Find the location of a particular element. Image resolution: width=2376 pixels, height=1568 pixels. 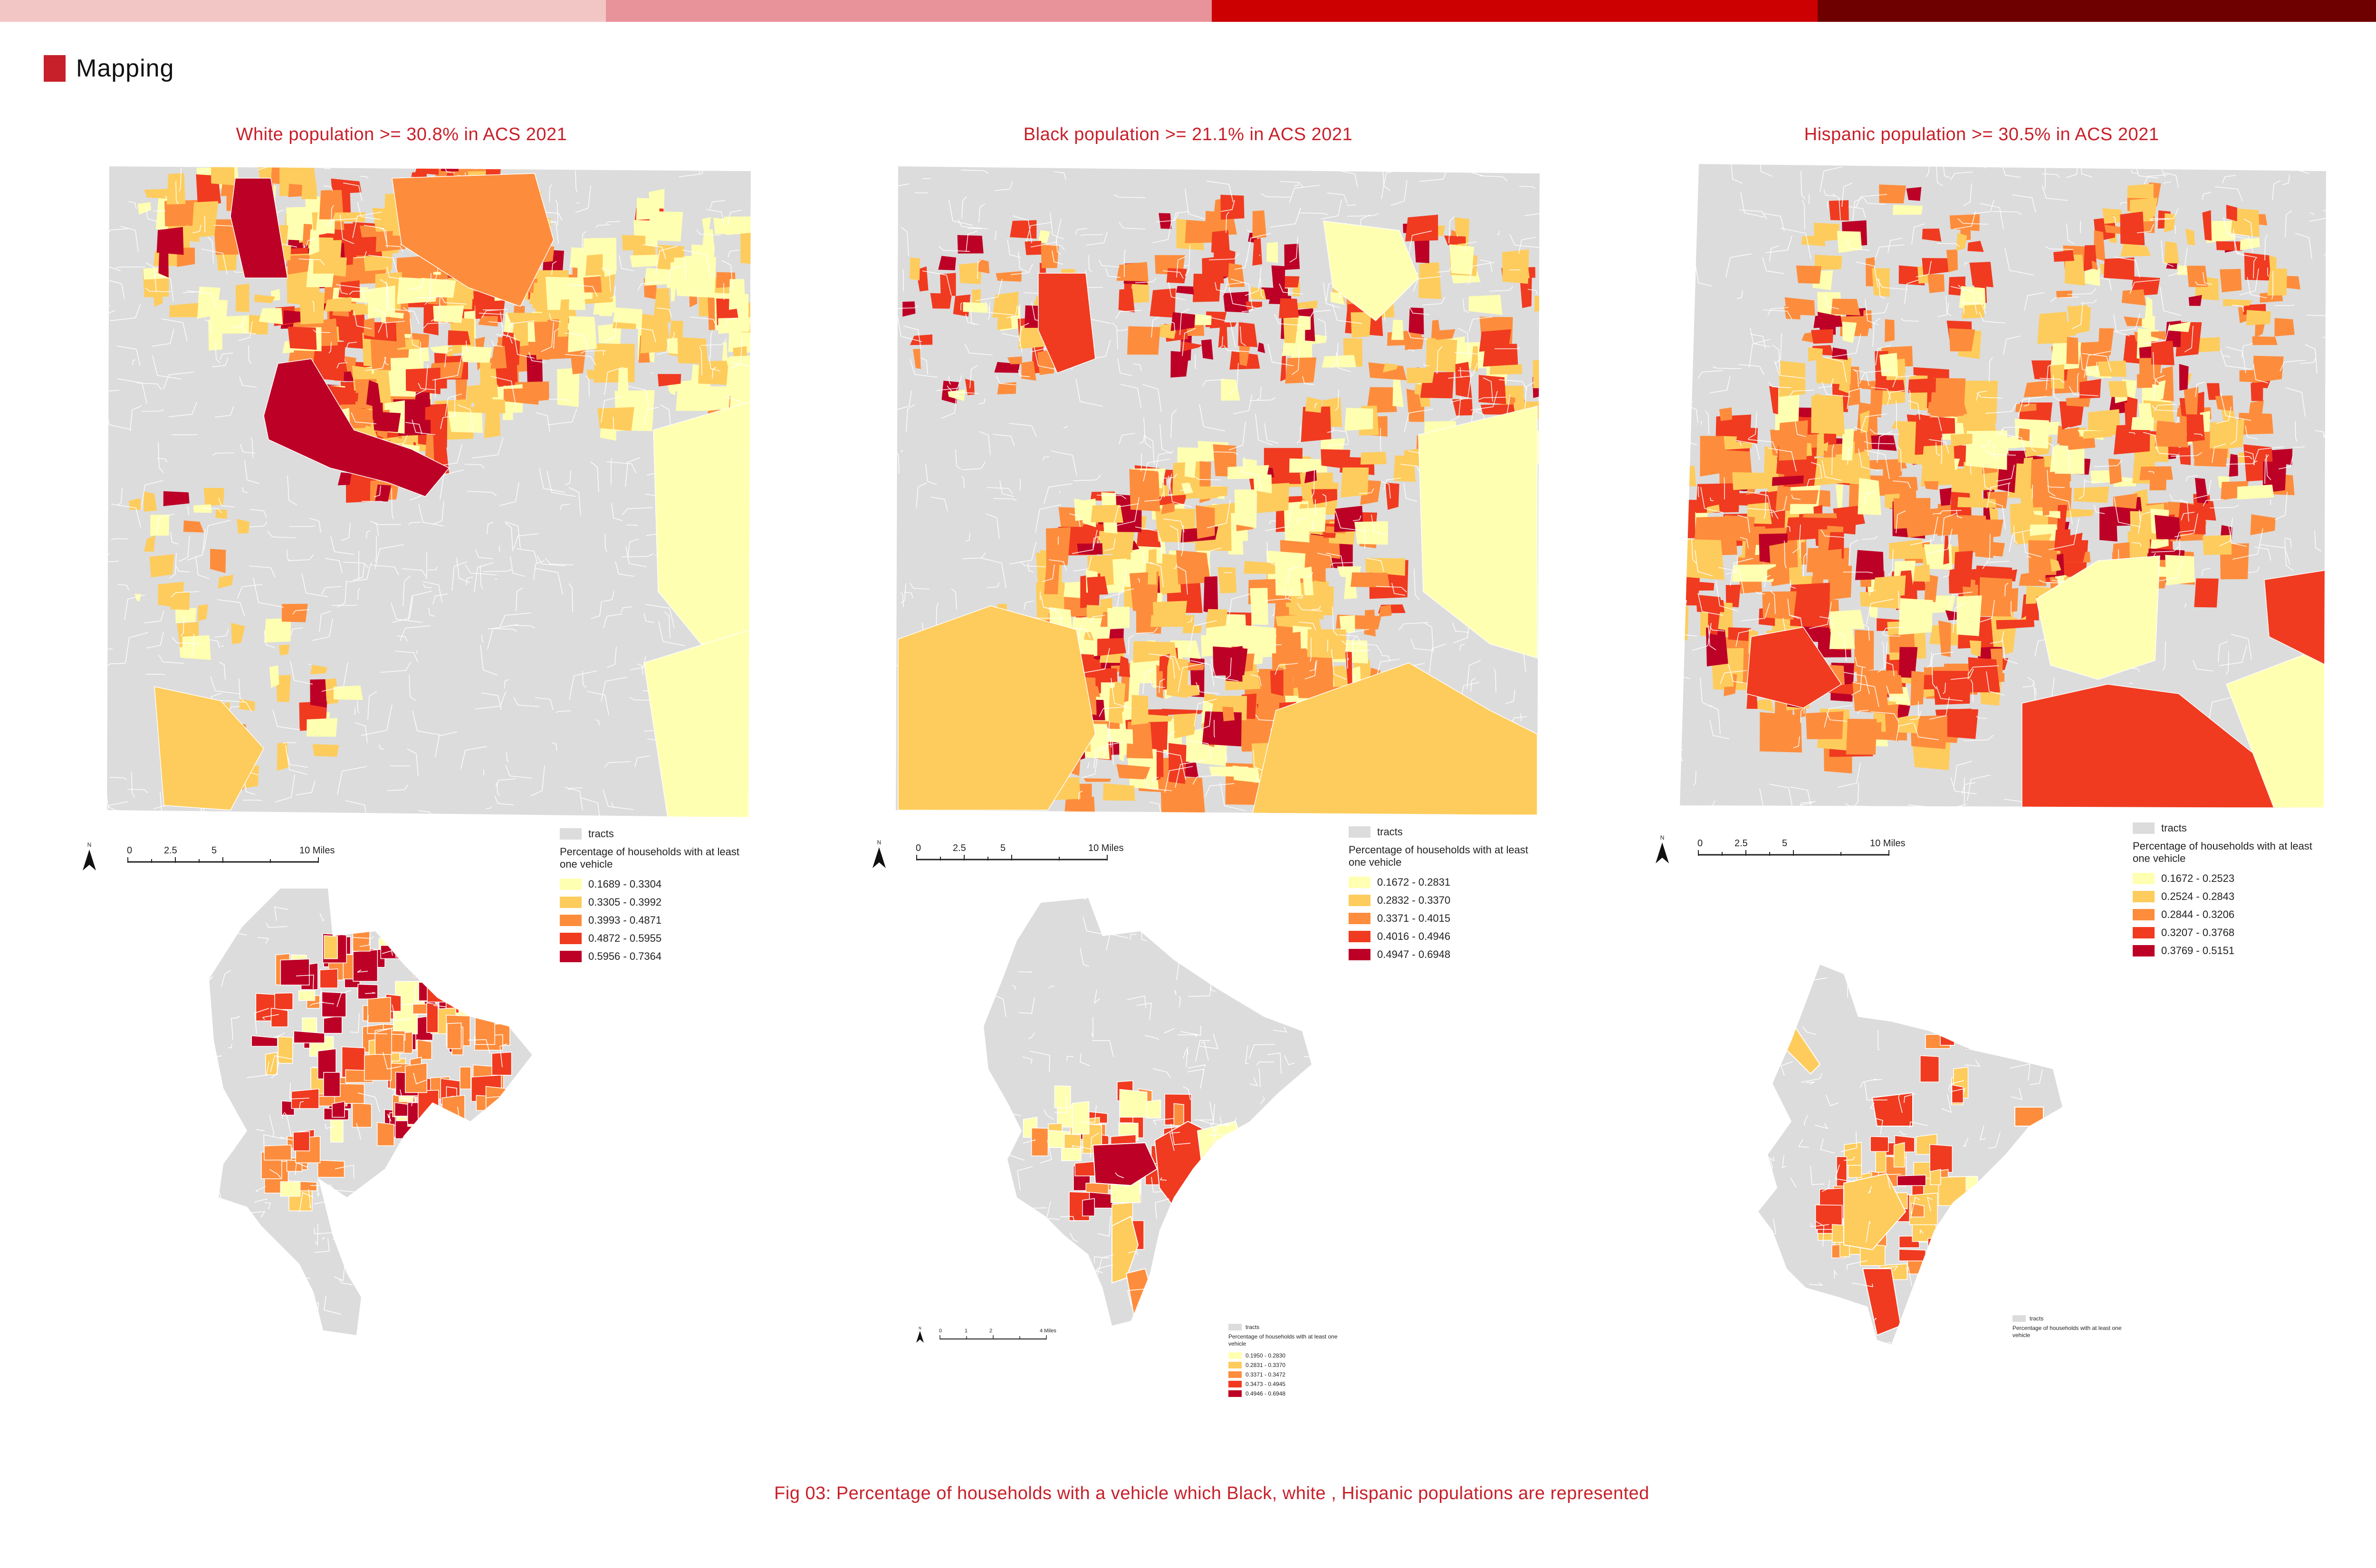

panel-title-white: White population >= 30.8% in ACS 2021 is located at coordinates (401, 134).